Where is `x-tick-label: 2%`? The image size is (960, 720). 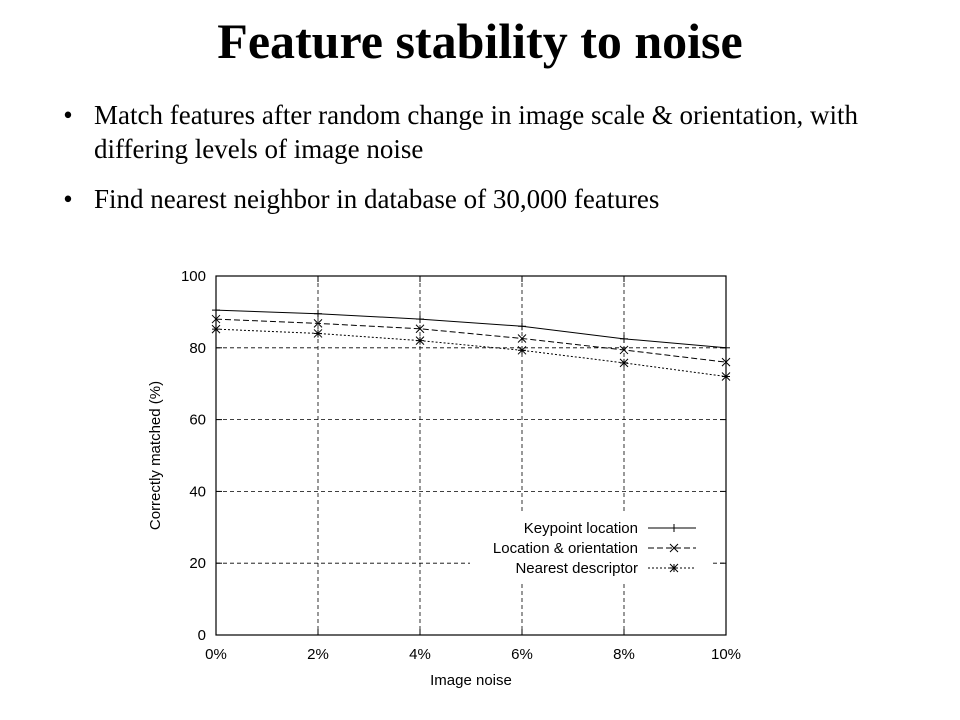 x-tick-label: 2% is located at coordinates (318, 654).